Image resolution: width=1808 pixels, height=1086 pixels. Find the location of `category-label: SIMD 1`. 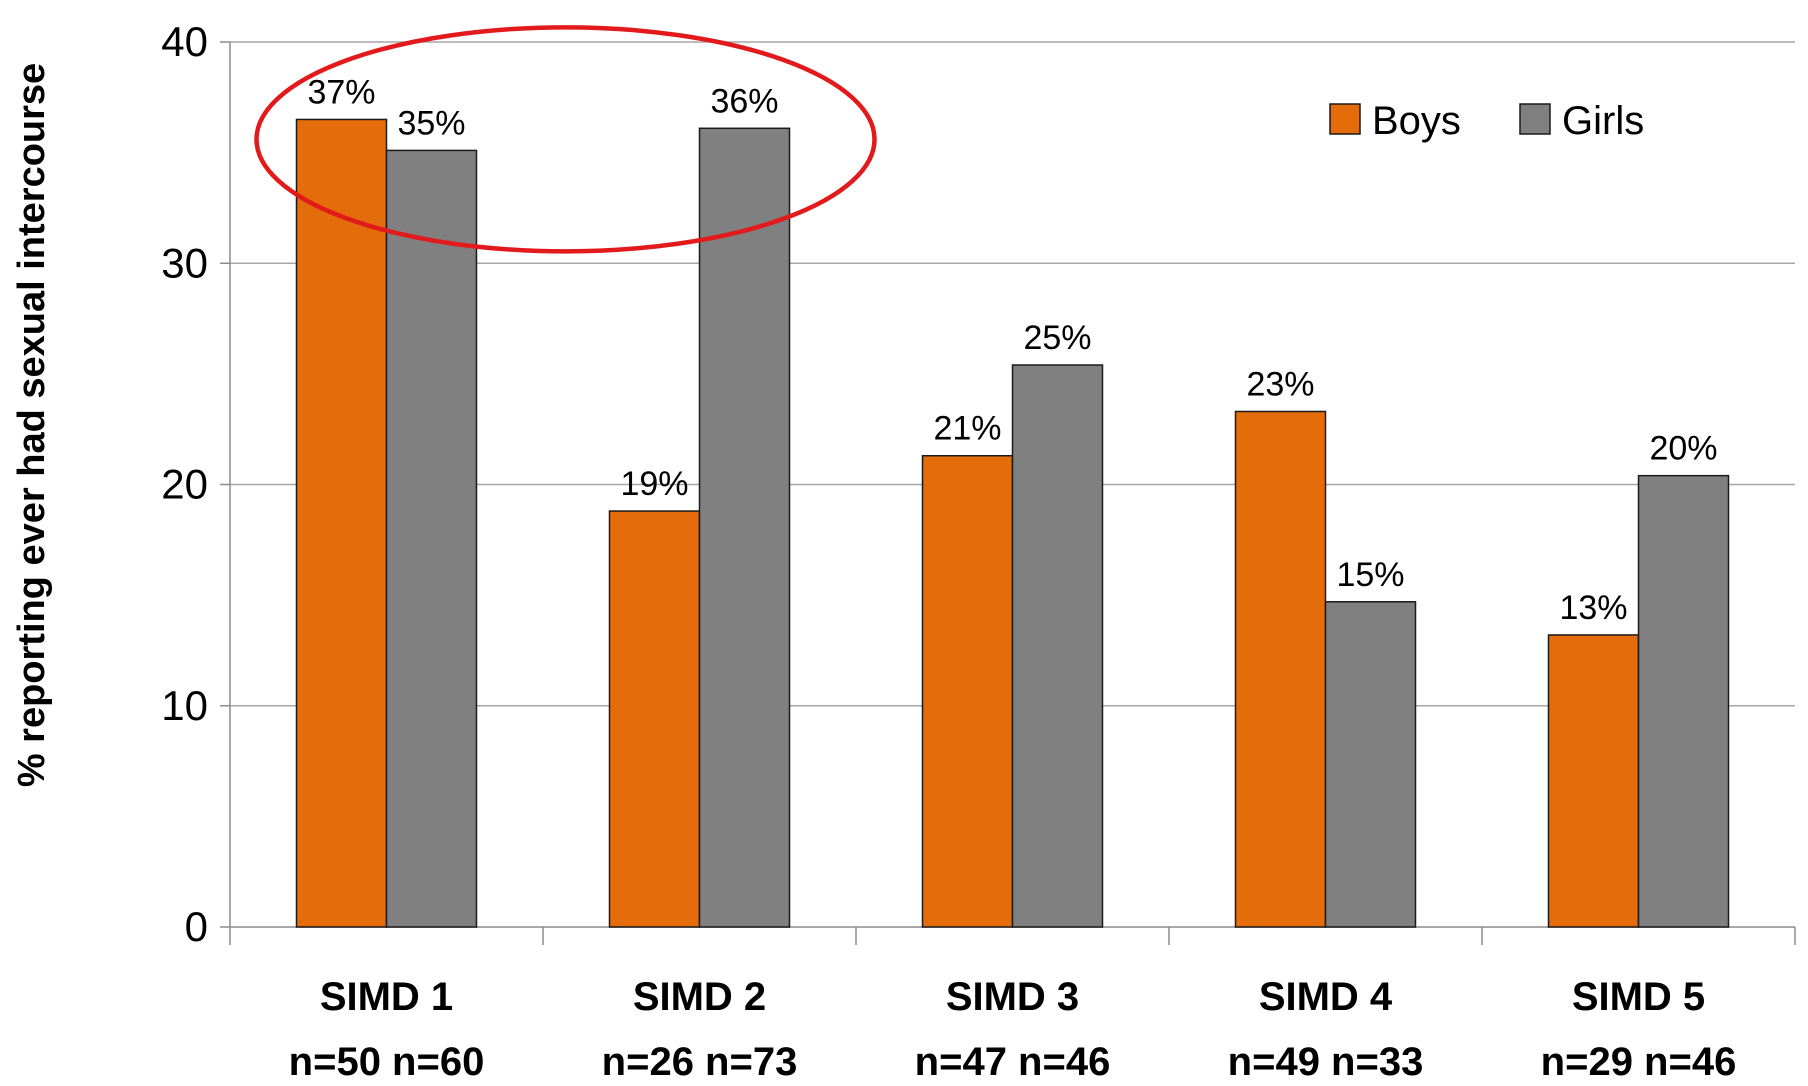

category-label: SIMD 1 is located at coordinates (386, 997).